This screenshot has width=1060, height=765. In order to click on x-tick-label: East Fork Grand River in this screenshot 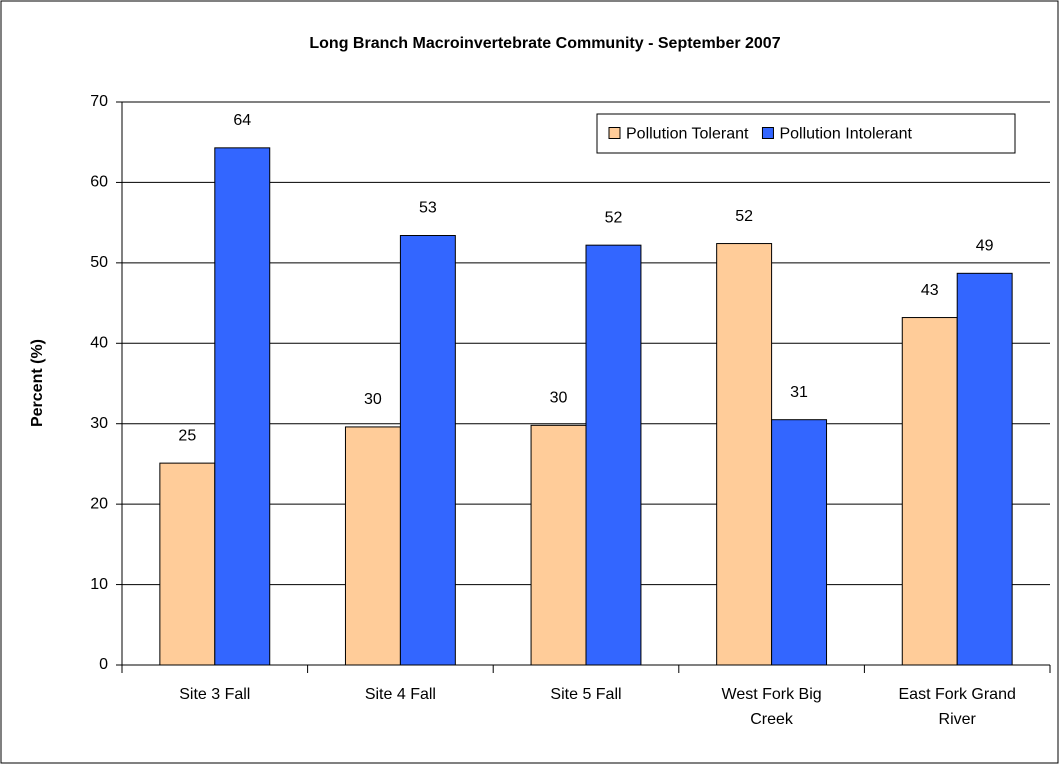, I will do `click(957, 707)`.